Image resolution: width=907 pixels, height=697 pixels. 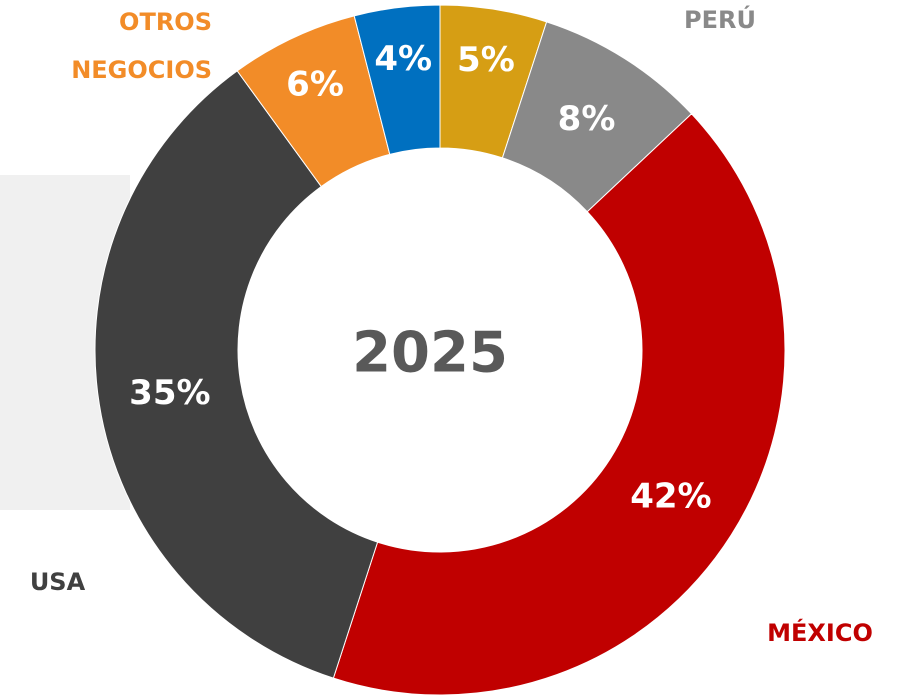 I want to click on value-label: 35%, so click(x=169, y=393).